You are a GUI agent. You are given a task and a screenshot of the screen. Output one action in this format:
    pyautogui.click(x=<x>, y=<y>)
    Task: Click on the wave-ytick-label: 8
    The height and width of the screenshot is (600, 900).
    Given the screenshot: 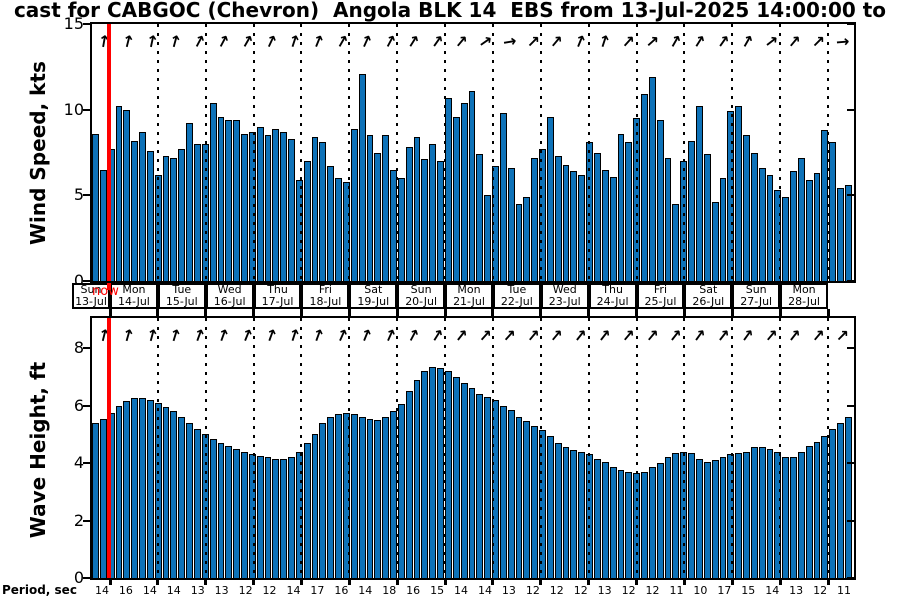 What is the action you would take?
    pyautogui.click(x=78, y=348)
    